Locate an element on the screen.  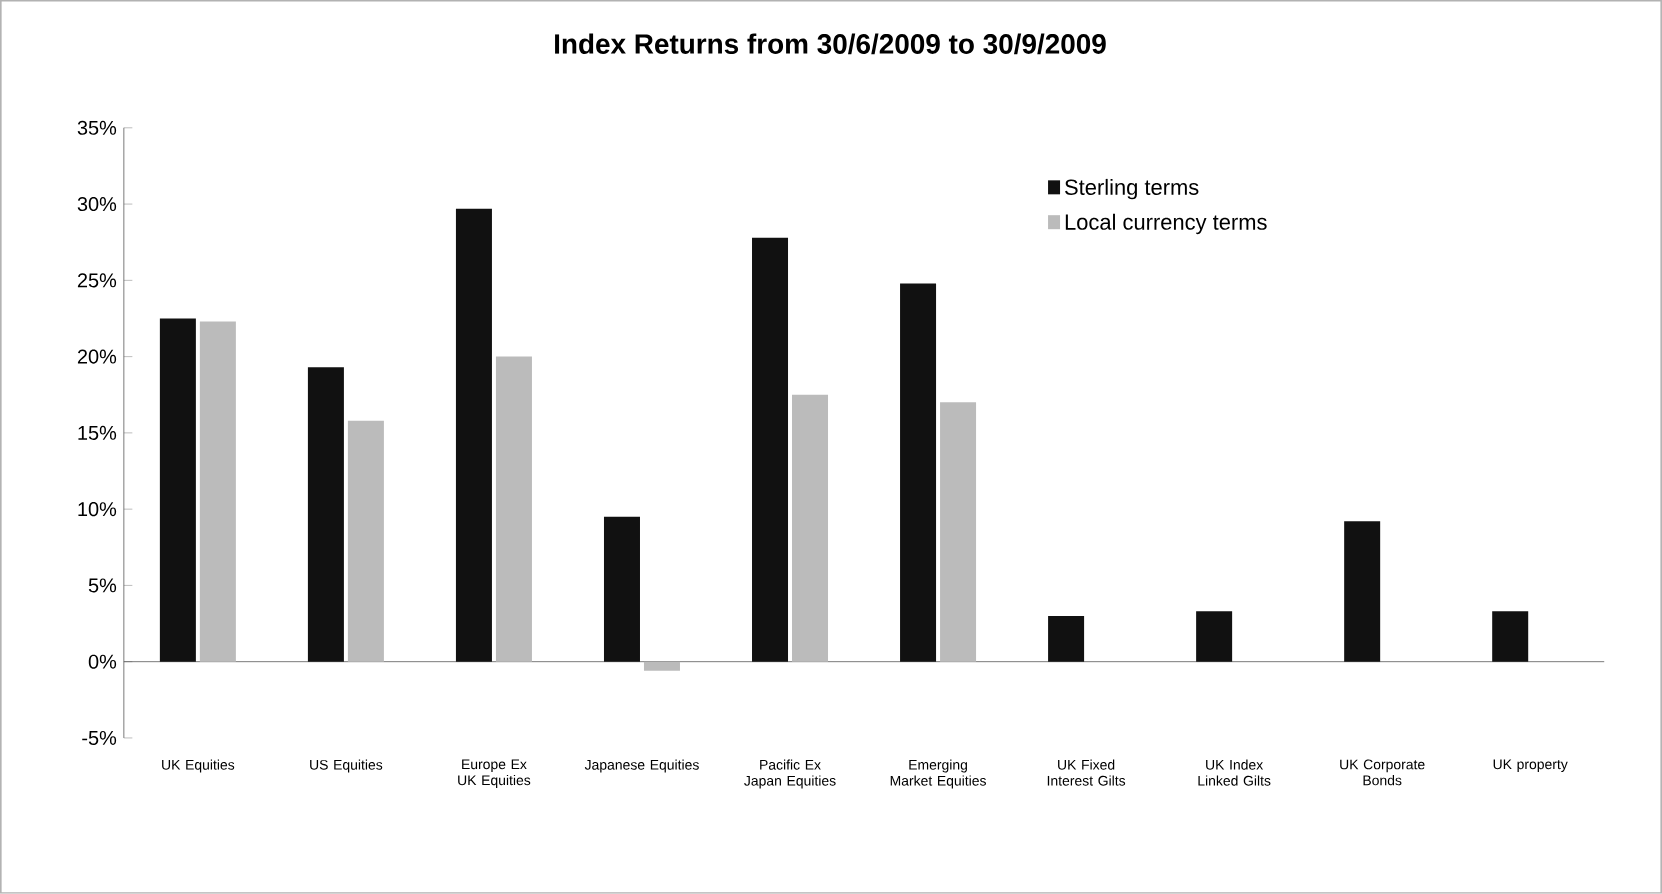
legend-label: Local currency terms is located at coordinates (1166, 224).